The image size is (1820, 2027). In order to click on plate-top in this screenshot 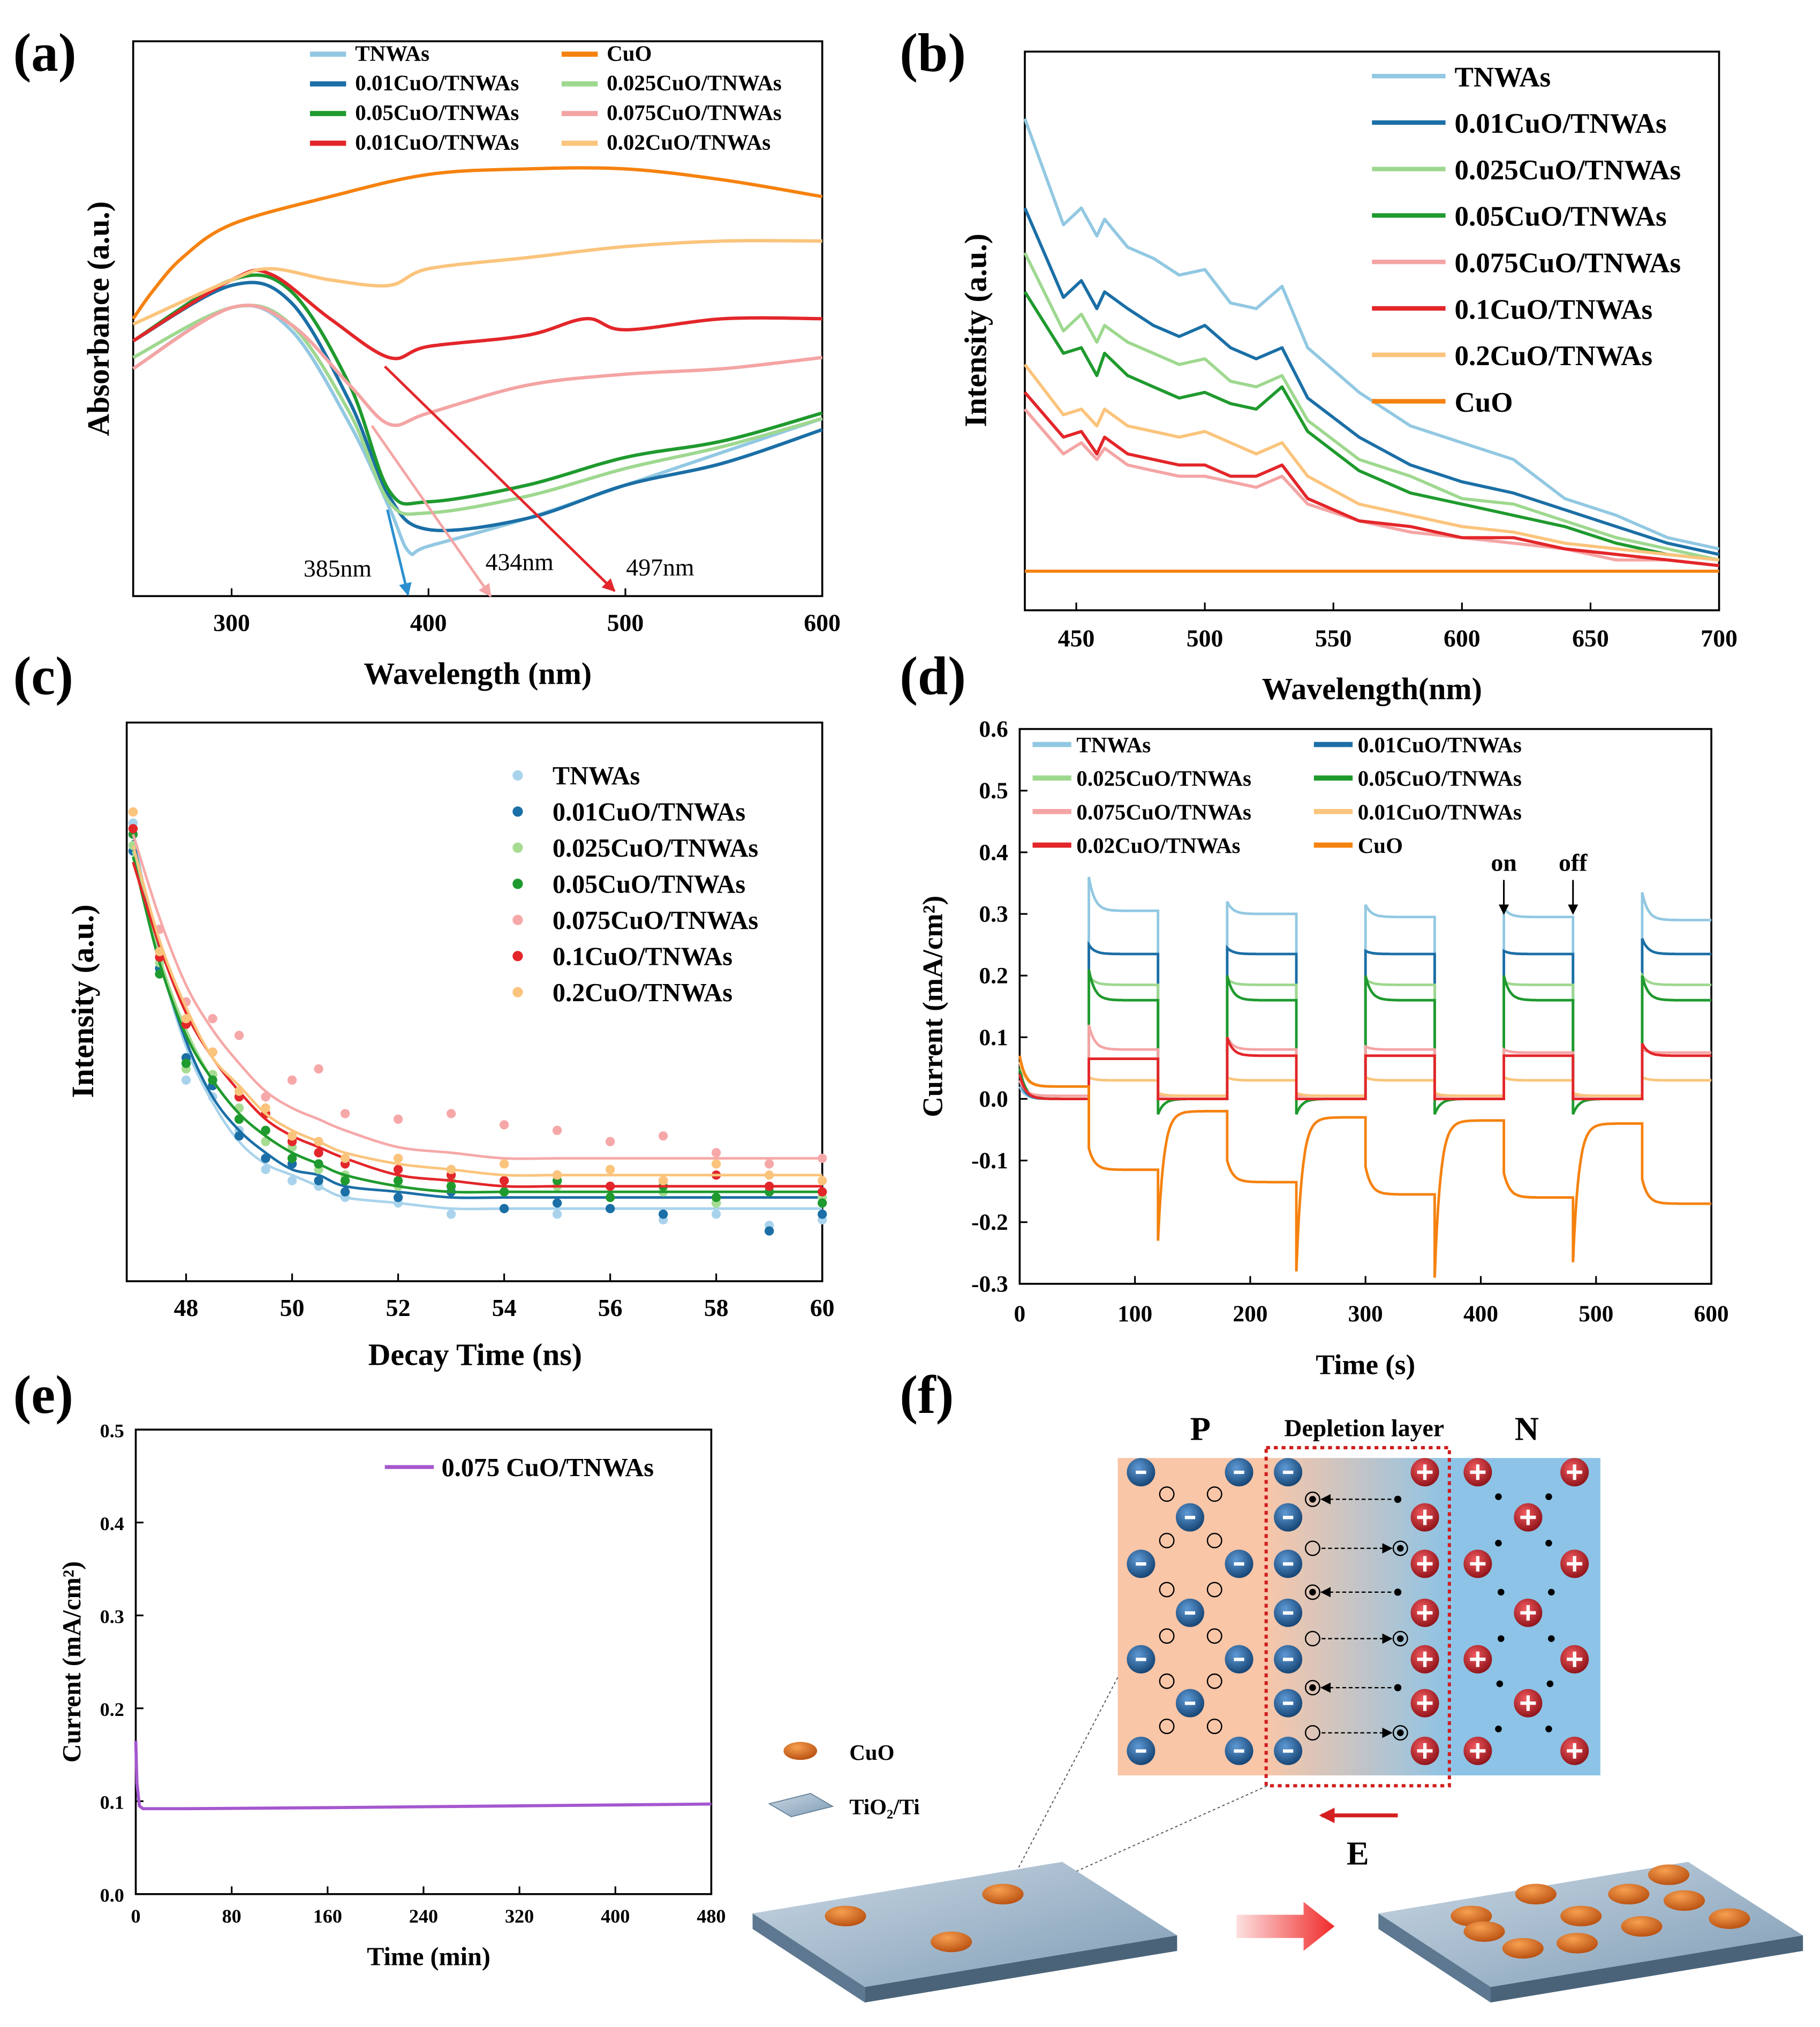, I will do `click(964, 1924)`.